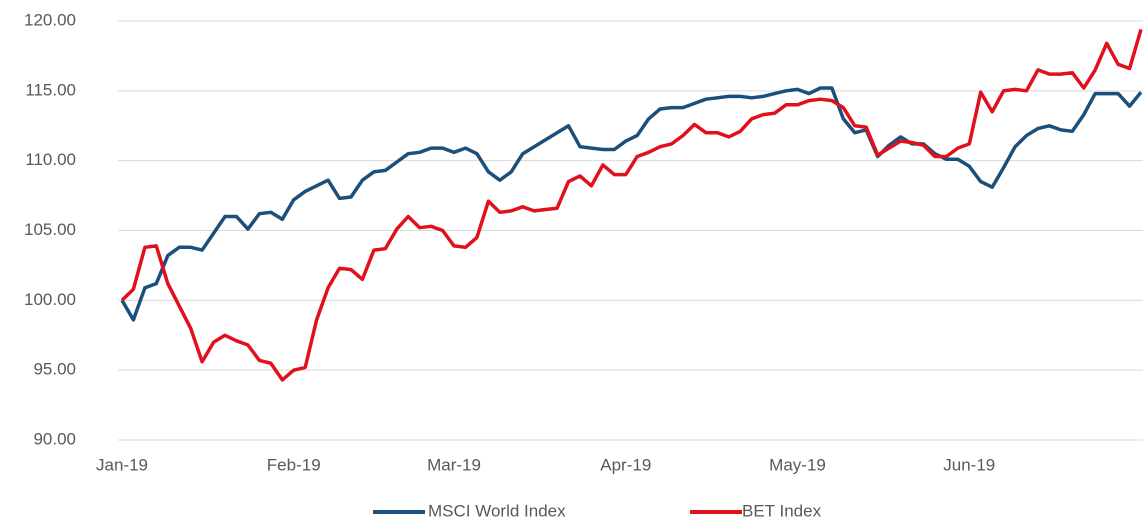  Describe the element at coordinates (625, 464) in the screenshot. I see `x-tick-label: Apr-19` at that location.